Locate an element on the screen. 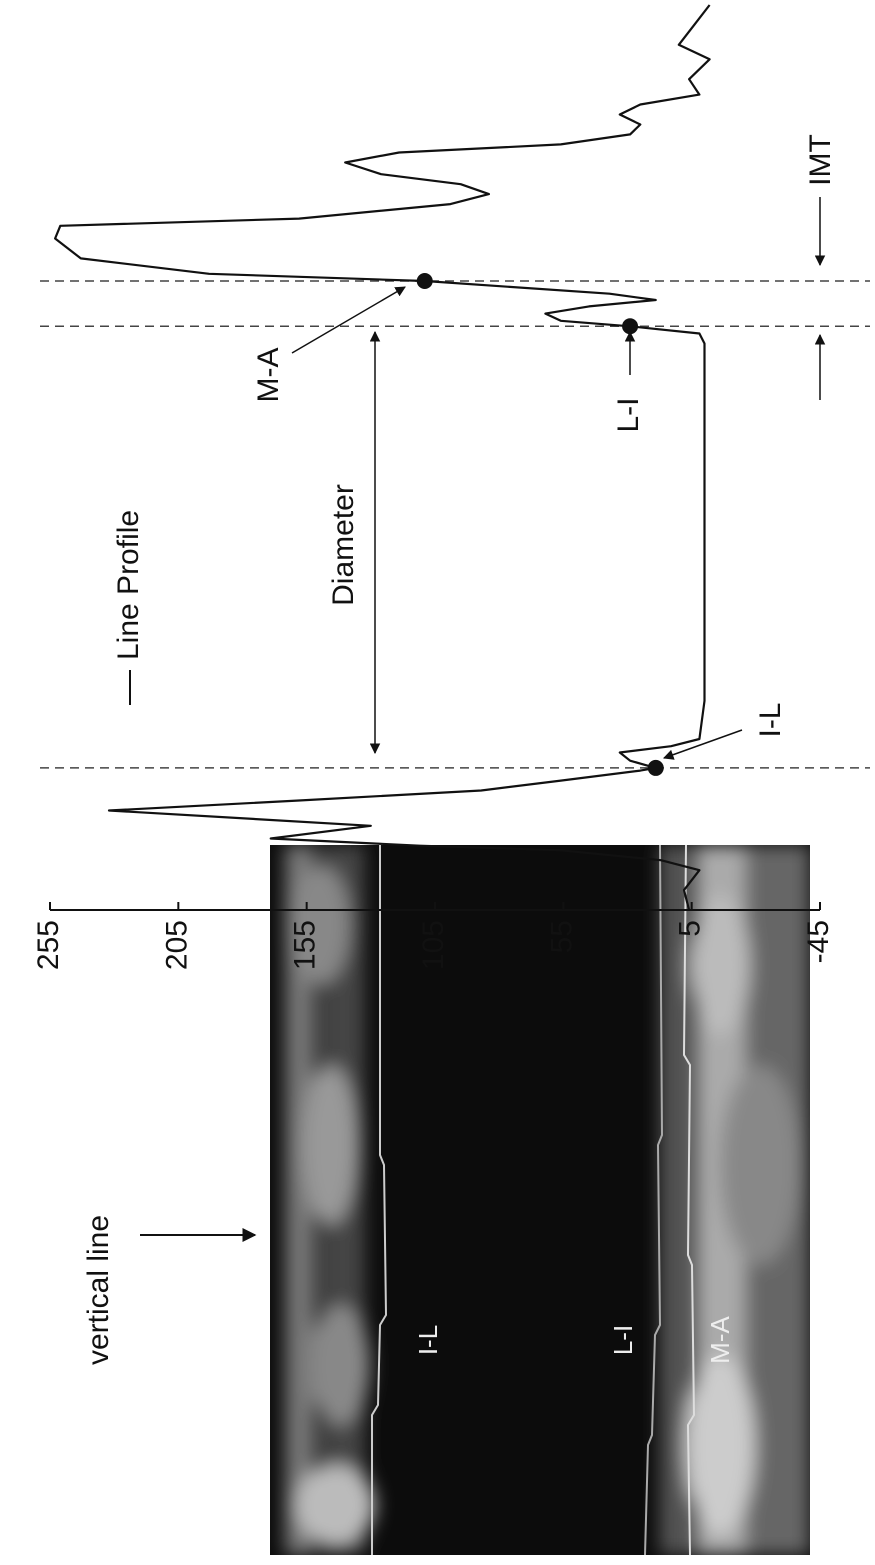 The height and width of the screenshot is (1565, 875). image-label: L-I is located at coordinates (623, 1340).